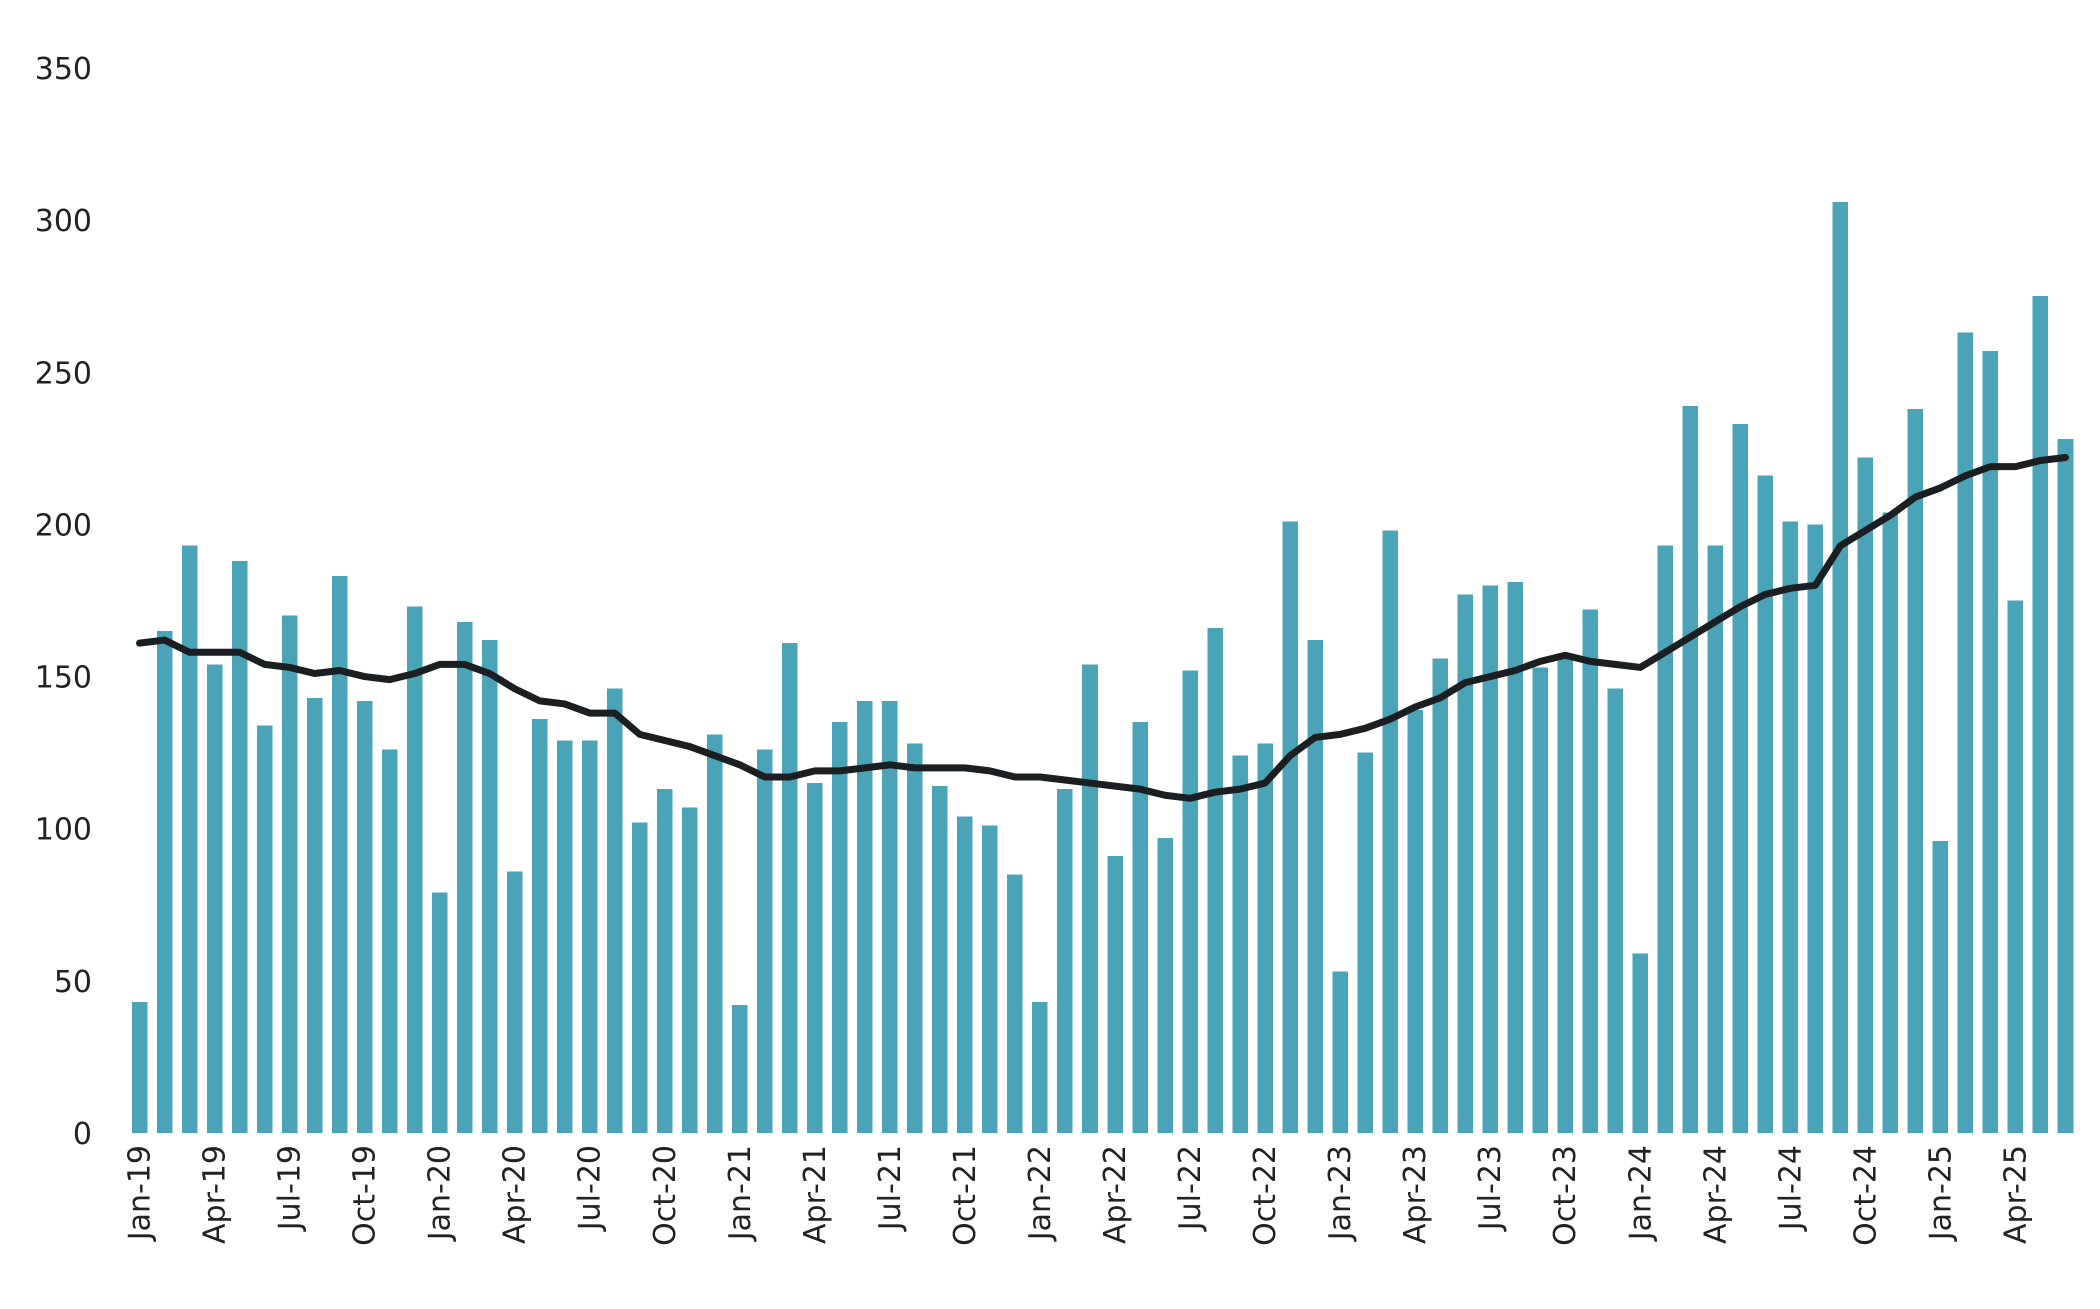 This screenshot has height=1309, width=2100. What do you see at coordinates (73, 982) in the screenshot?
I see `y-tick-label: 50` at bounding box center [73, 982].